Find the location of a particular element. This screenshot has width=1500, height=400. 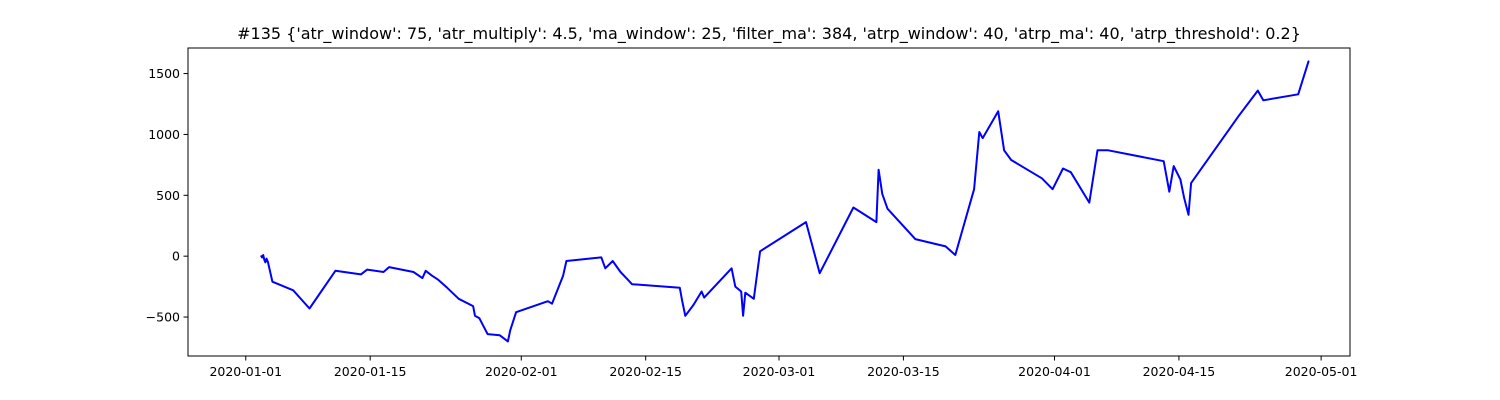

x-tick-label: 2020-03-01 is located at coordinates (779, 371).